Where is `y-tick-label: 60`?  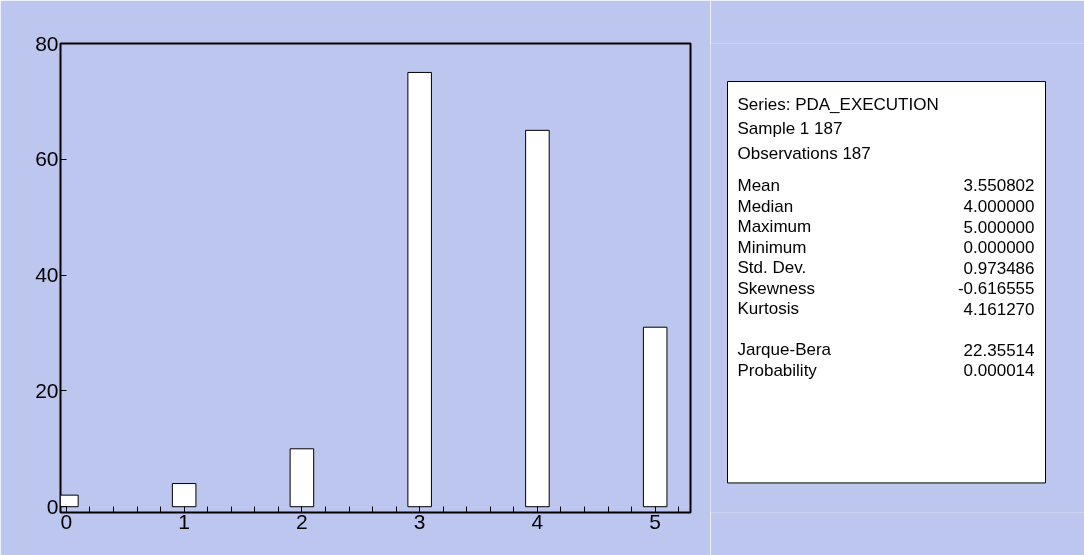 y-tick-label: 60 is located at coordinates (47, 159).